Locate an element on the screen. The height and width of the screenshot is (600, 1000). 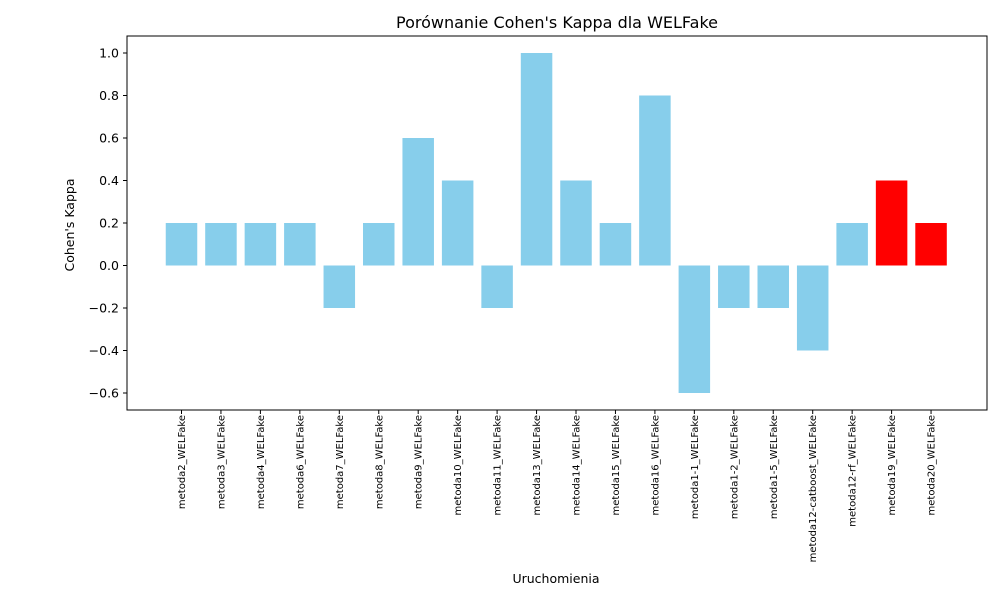
y-tick-label: −0.6 is located at coordinates (104, 393).